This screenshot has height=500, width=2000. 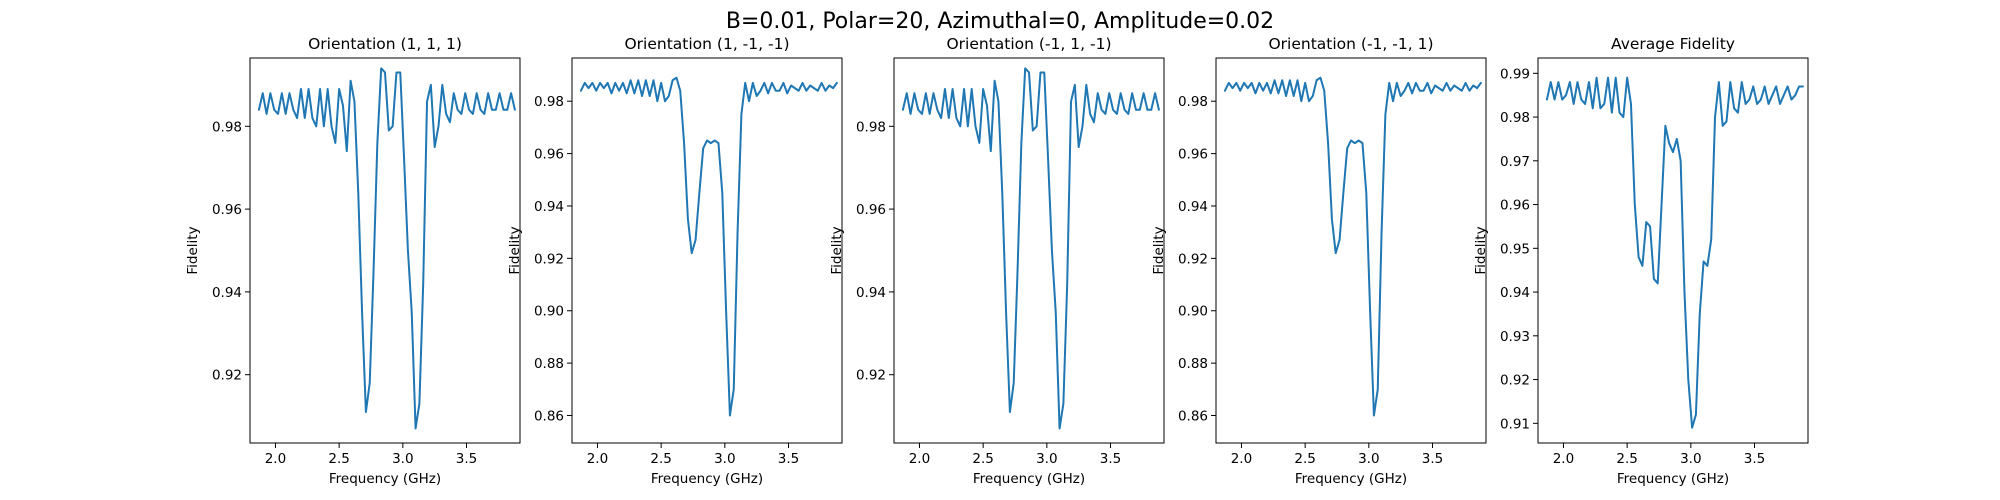 What do you see at coordinates (385, 44) in the screenshot?
I see `panel-title: Orientation (1, 1, 1)` at bounding box center [385, 44].